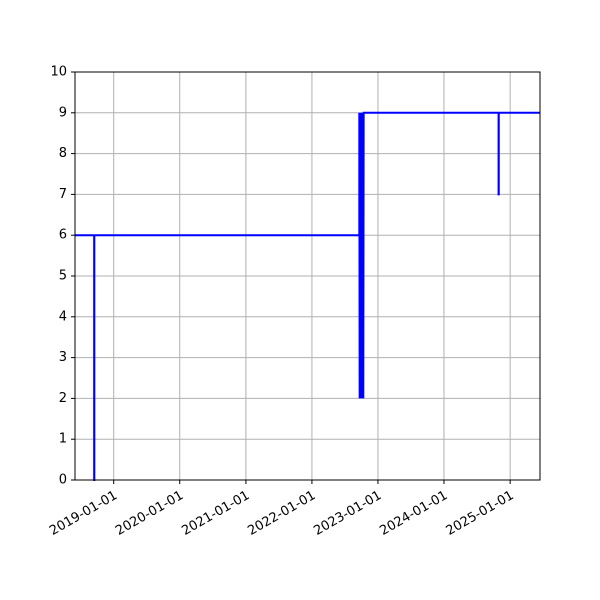 The width and height of the screenshot is (600, 600). What do you see at coordinates (63, 194) in the screenshot?
I see `y-tick-label: 7` at bounding box center [63, 194].